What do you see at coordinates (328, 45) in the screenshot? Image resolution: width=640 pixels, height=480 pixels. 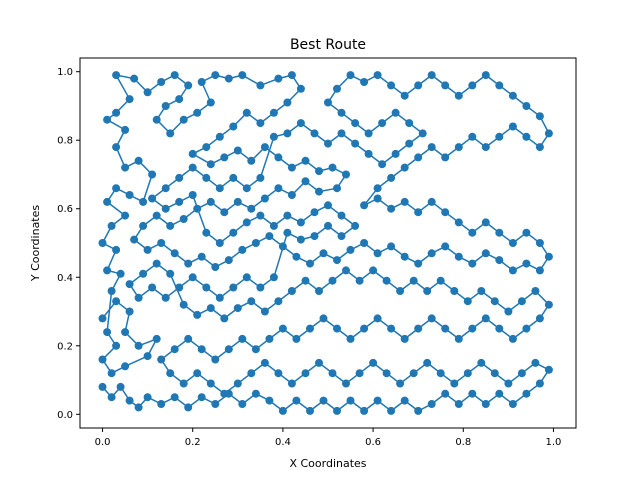 I see `chart-title: Best Route` at bounding box center [328, 45].